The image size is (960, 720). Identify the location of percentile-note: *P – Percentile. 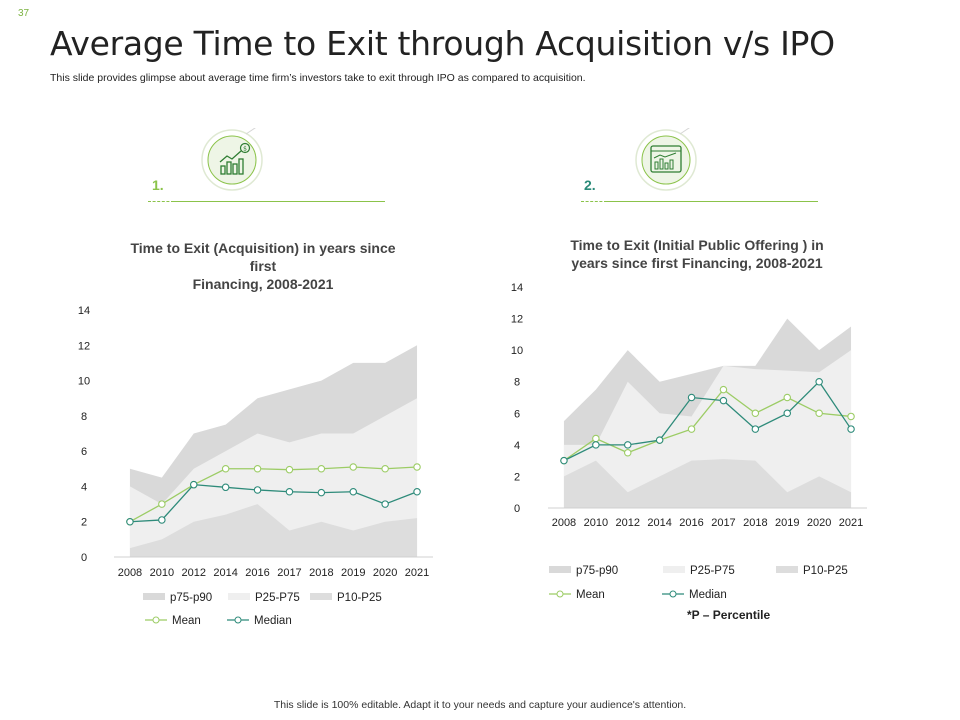
(729, 615).